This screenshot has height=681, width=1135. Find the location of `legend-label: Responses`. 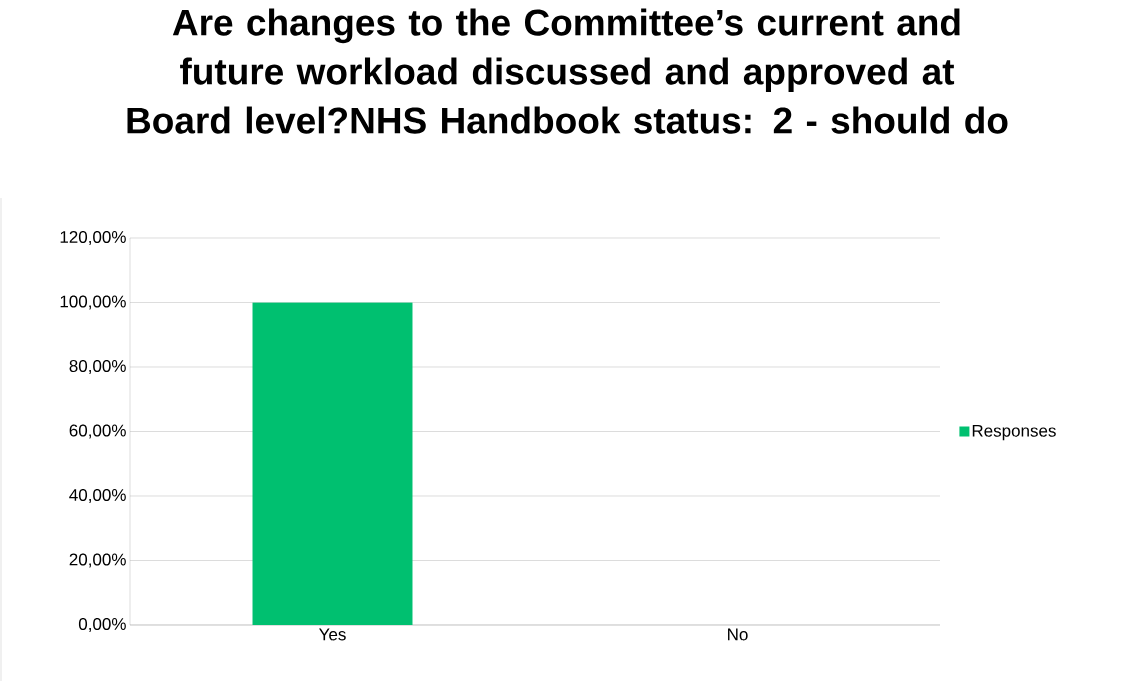

legend-label: Responses is located at coordinates (1014, 432).